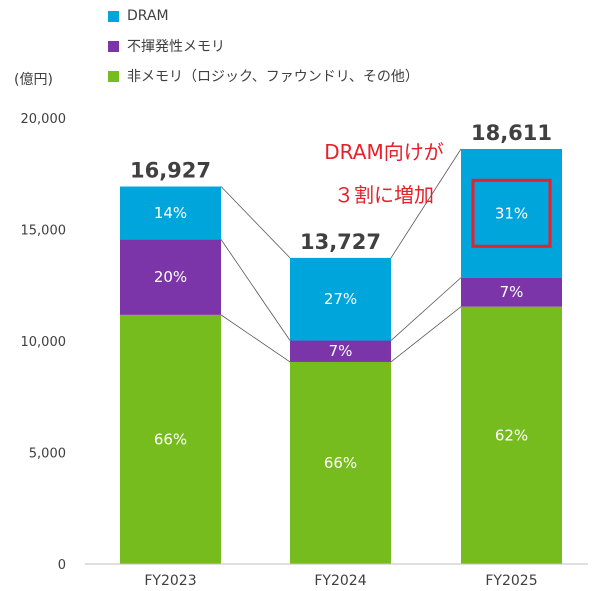 This screenshot has height=591, width=596. I want to click on x-tick-label: FY2024, so click(340, 581).